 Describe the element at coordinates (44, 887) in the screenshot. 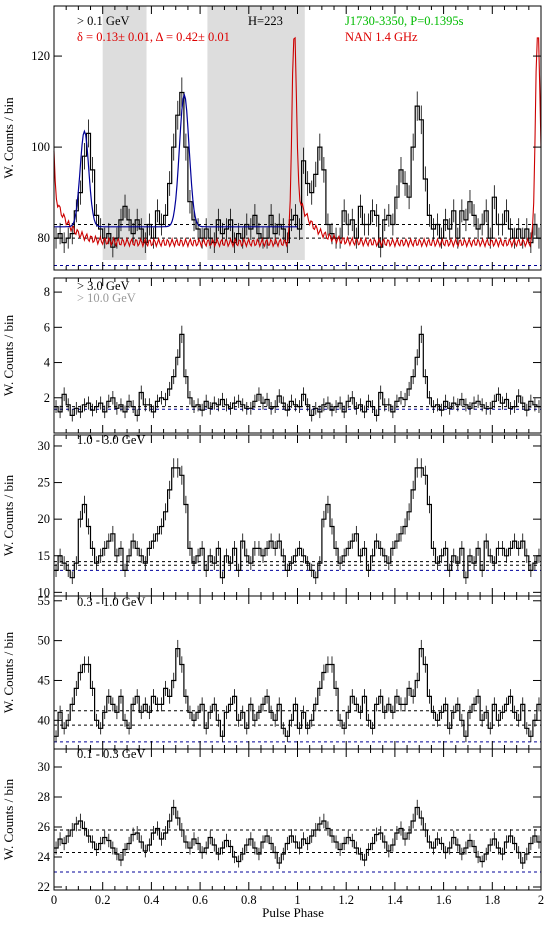

I see `y-tick-label: 22` at that location.